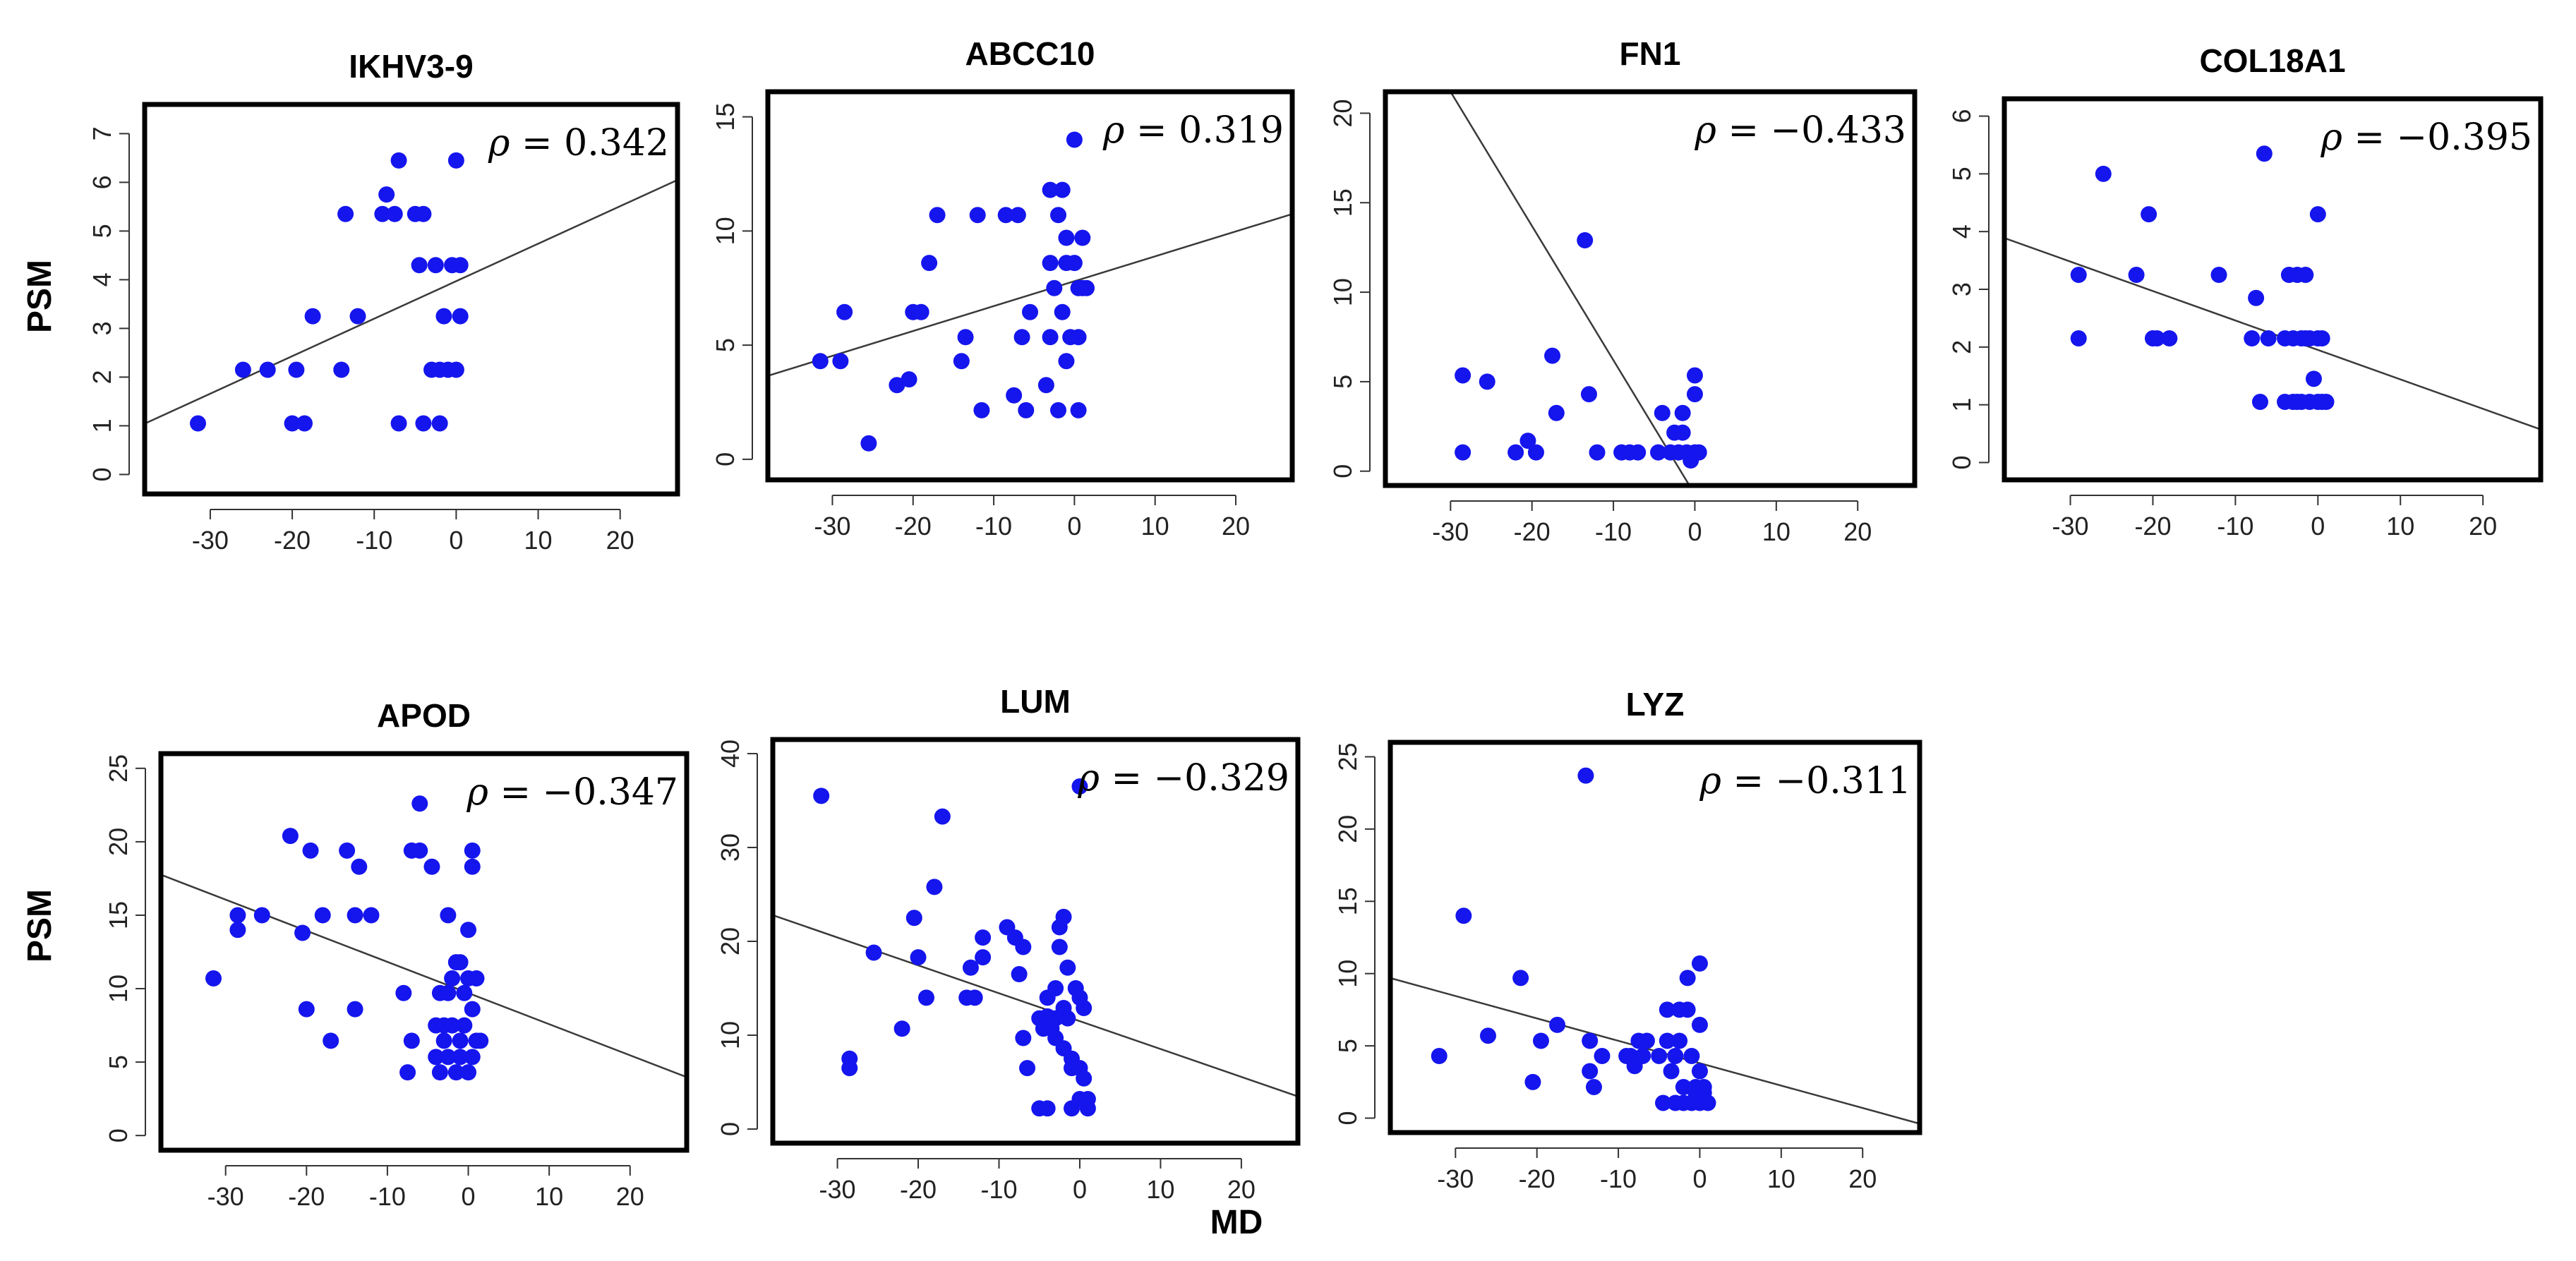 The height and width of the screenshot is (1261, 2576). I want to click on panel-lyz: LYZ -30 -20 -10 0 10 20 0 5 10 15 20 25 ρ = −0.311, so click(1627, 939).